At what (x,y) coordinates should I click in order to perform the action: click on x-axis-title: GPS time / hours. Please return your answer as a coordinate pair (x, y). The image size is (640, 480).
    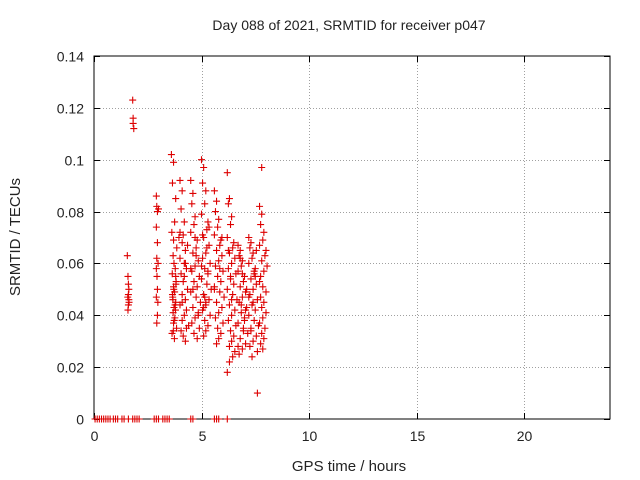
    Looking at the image, I should click on (349, 466).